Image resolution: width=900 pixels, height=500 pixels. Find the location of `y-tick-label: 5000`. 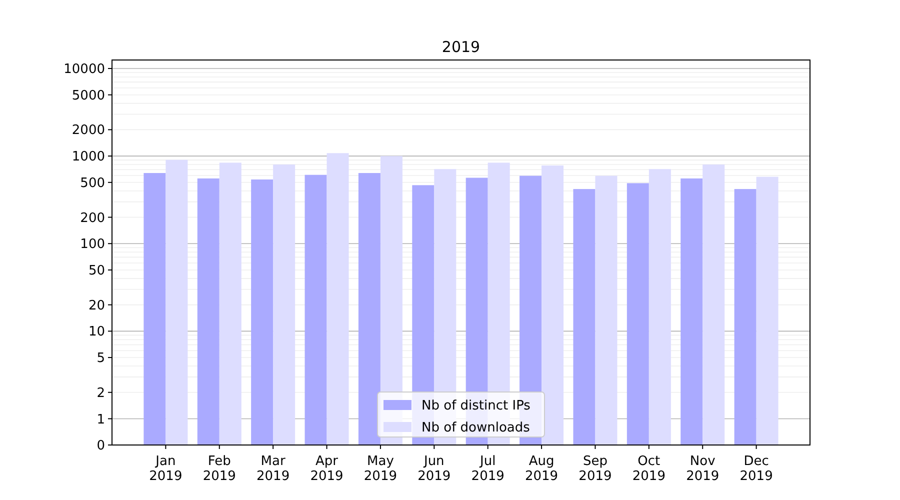

y-tick-label: 5000 is located at coordinates (88, 96).